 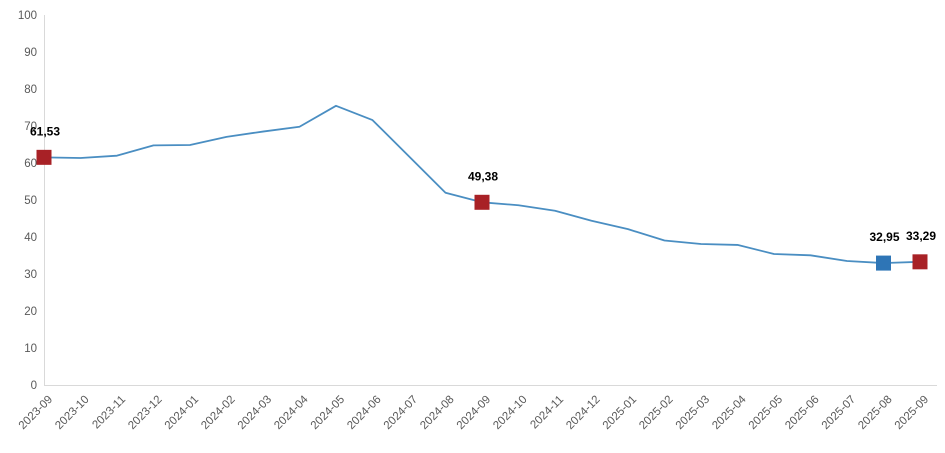 I want to click on y-axis-tick-label: 80, so click(x=30, y=90).